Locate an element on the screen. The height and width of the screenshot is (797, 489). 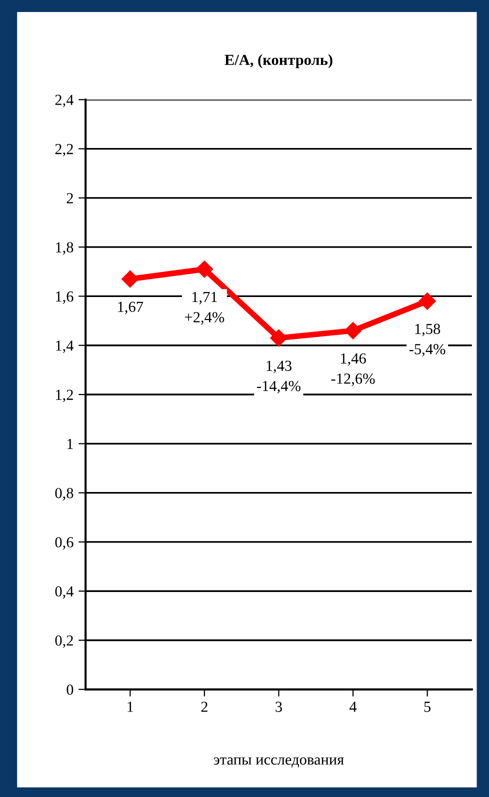
y-tick-label: 1,6 is located at coordinates (65, 297).